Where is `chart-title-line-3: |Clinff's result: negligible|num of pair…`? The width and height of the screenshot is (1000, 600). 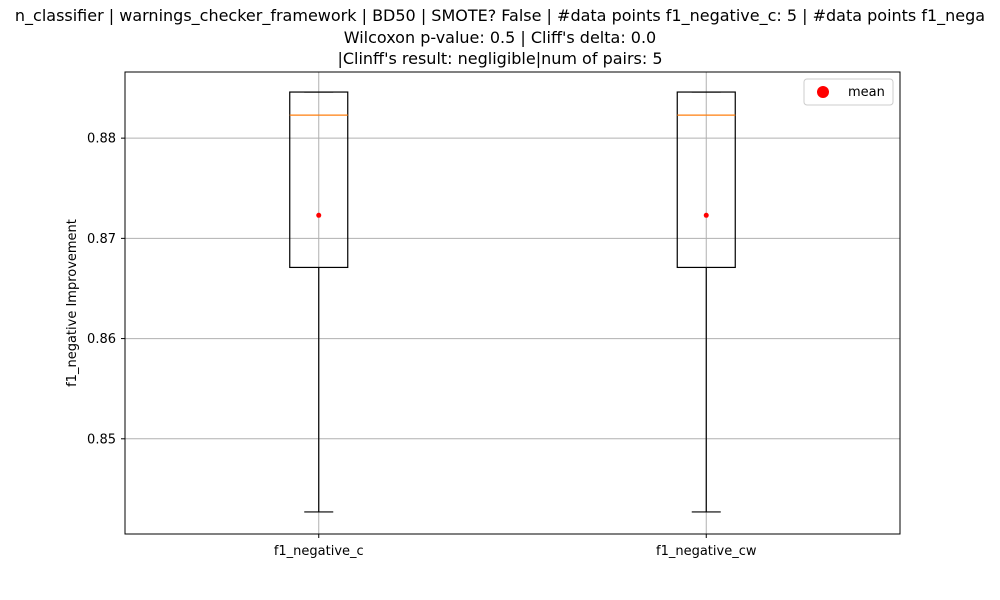
chart-title-line-3: |Clinff's result: negligible|num of pair… is located at coordinates (500, 58).